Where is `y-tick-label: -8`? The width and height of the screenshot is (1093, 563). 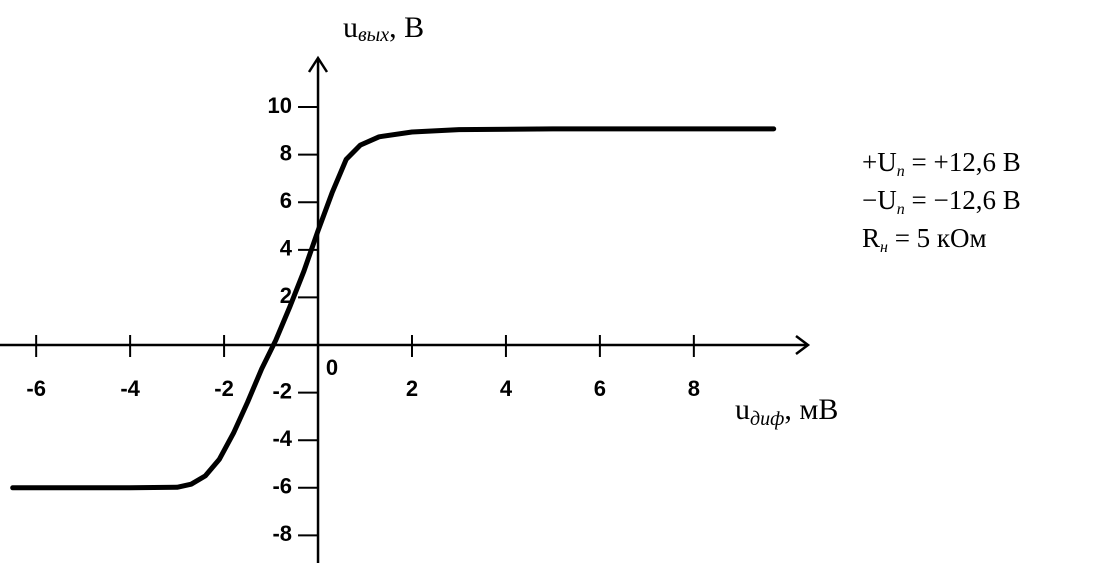
y-tick-label: -8 is located at coordinates (282, 533).